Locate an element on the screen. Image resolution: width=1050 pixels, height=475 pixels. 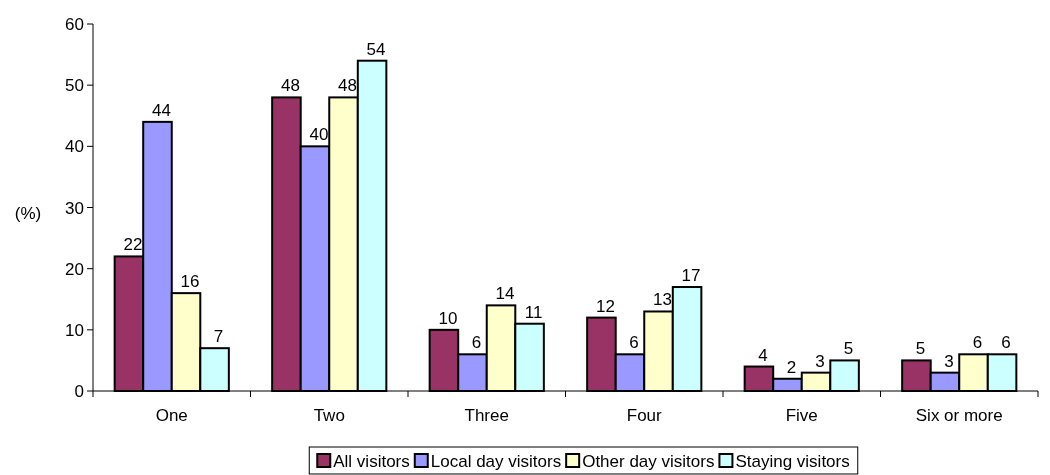
data-label: 17 is located at coordinates (691, 276).